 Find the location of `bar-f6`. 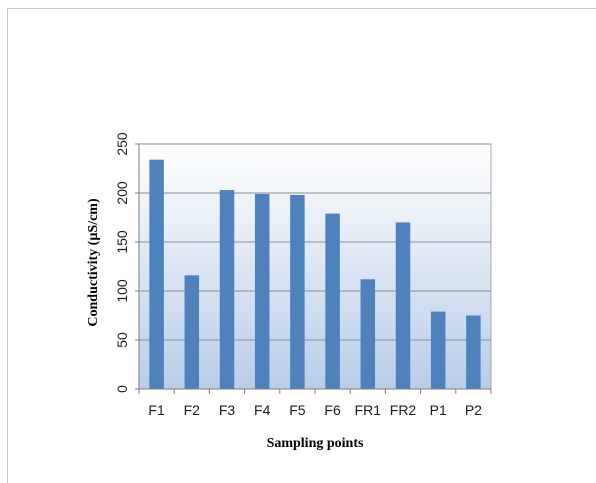

bar-f6 is located at coordinates (332, 301).